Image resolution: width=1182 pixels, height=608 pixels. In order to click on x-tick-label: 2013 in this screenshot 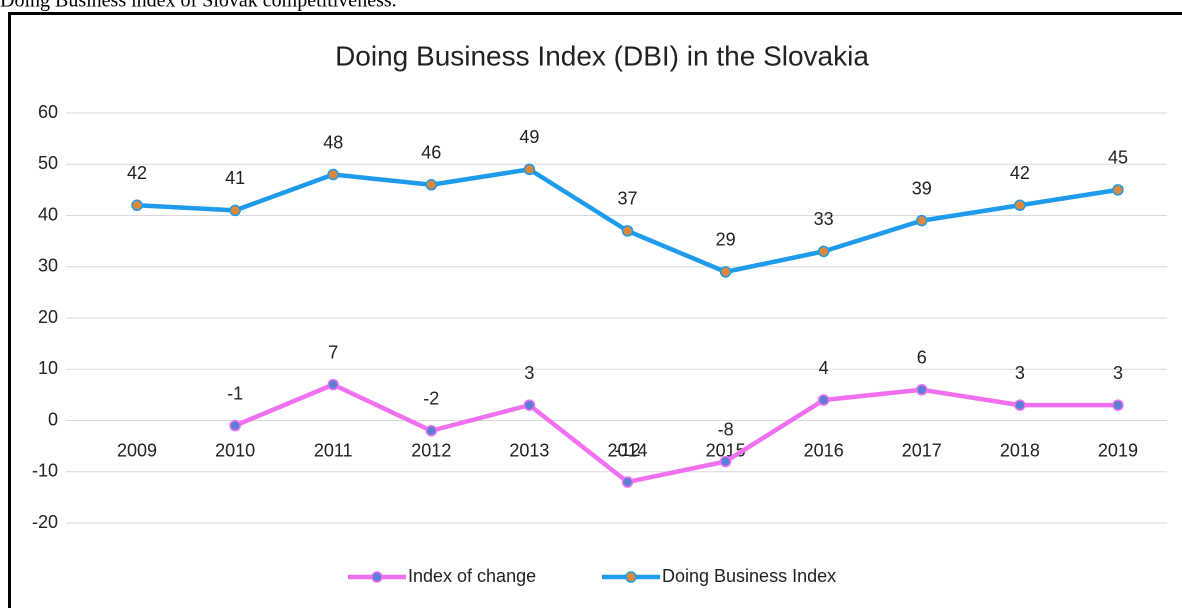, I will do `click(529, 450)`.